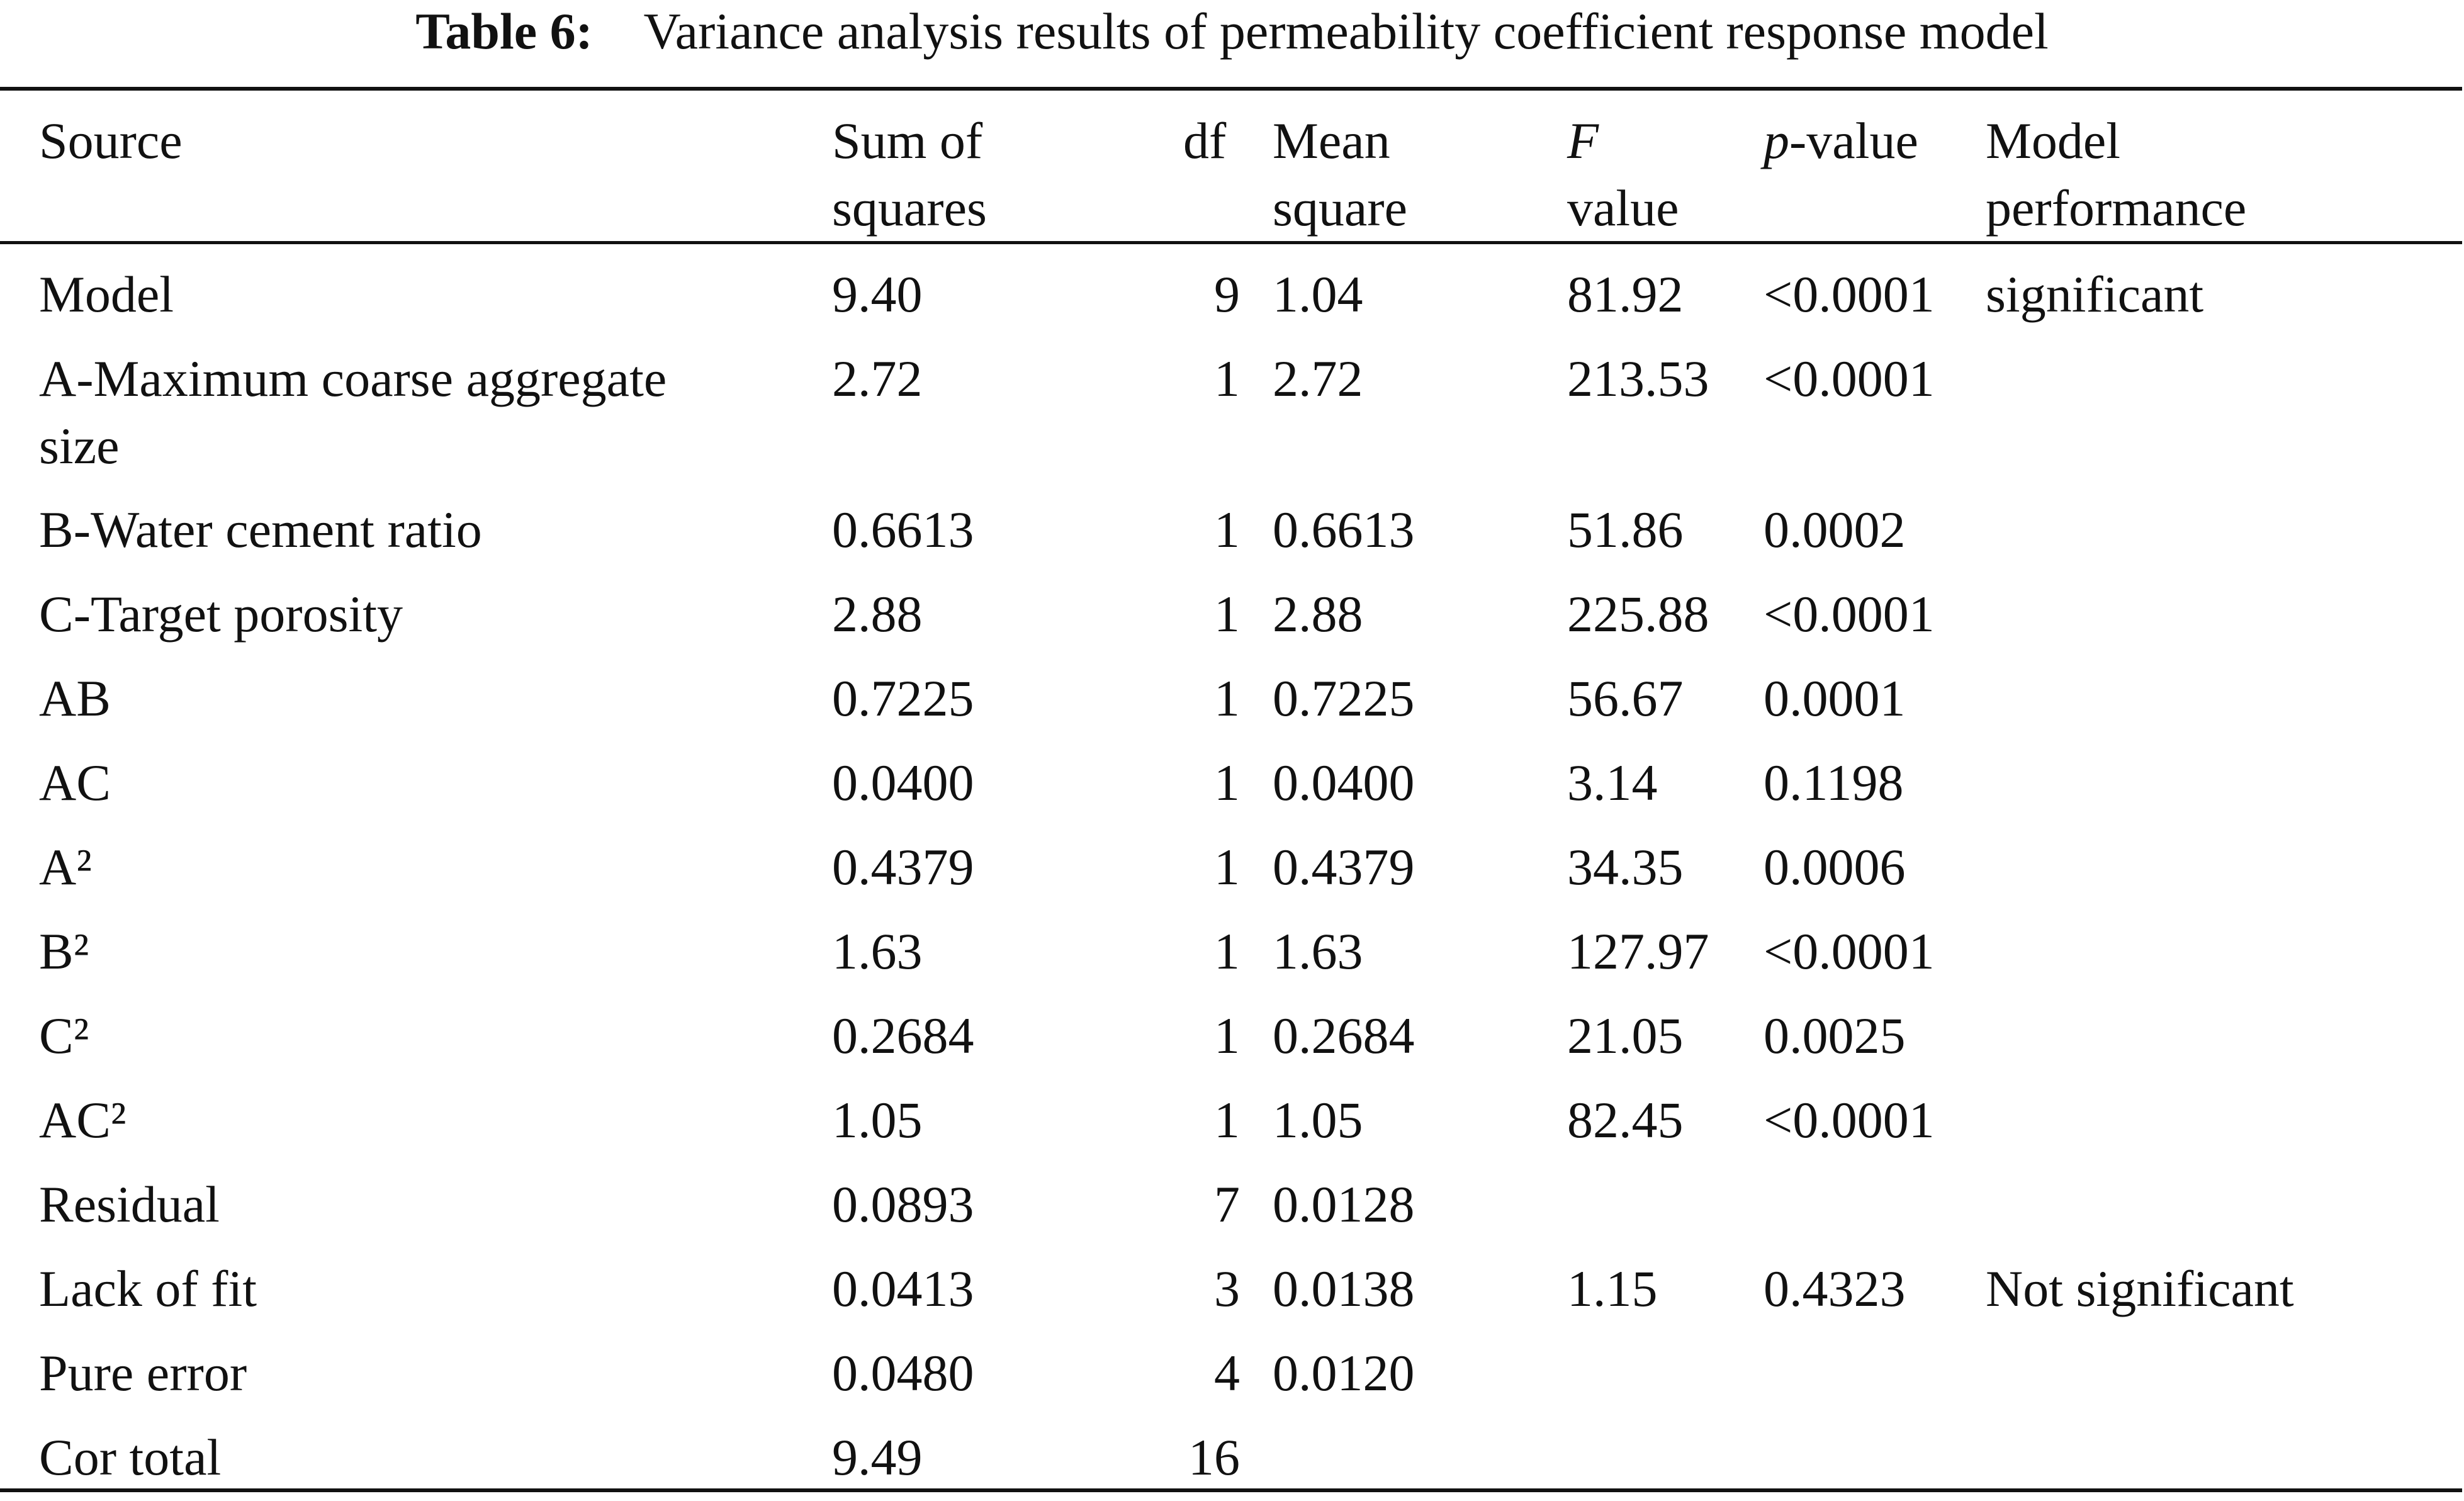 This screenshot has height=1501, width=2464. I want to click on table-cell-ms: 1.63, so click(1318, 951).